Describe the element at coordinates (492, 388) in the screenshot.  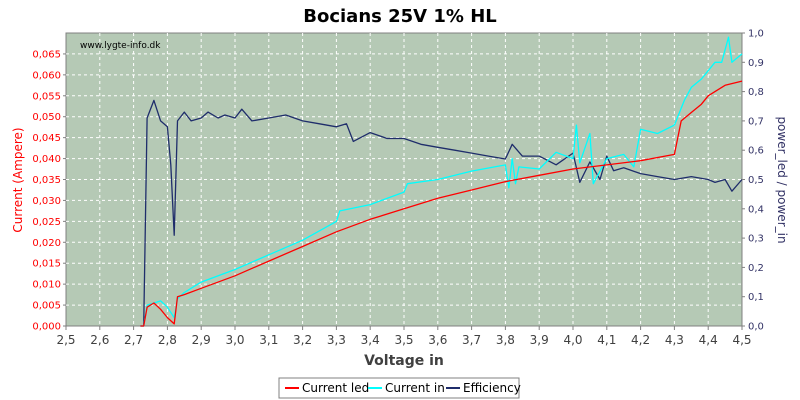
I see `legend-label-efficiency: Efficiency` at that location.